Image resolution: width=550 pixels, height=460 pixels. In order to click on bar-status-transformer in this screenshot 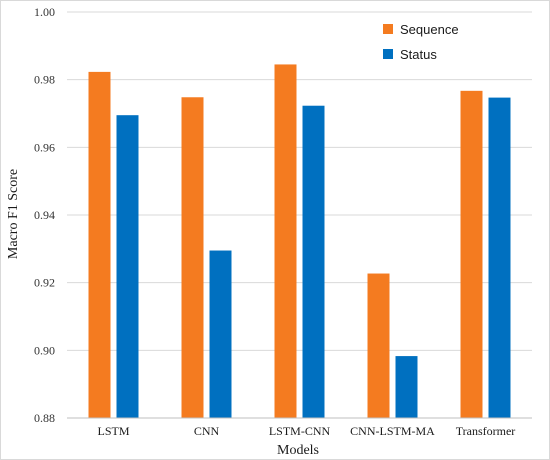, I will do `click(499, 258)`.